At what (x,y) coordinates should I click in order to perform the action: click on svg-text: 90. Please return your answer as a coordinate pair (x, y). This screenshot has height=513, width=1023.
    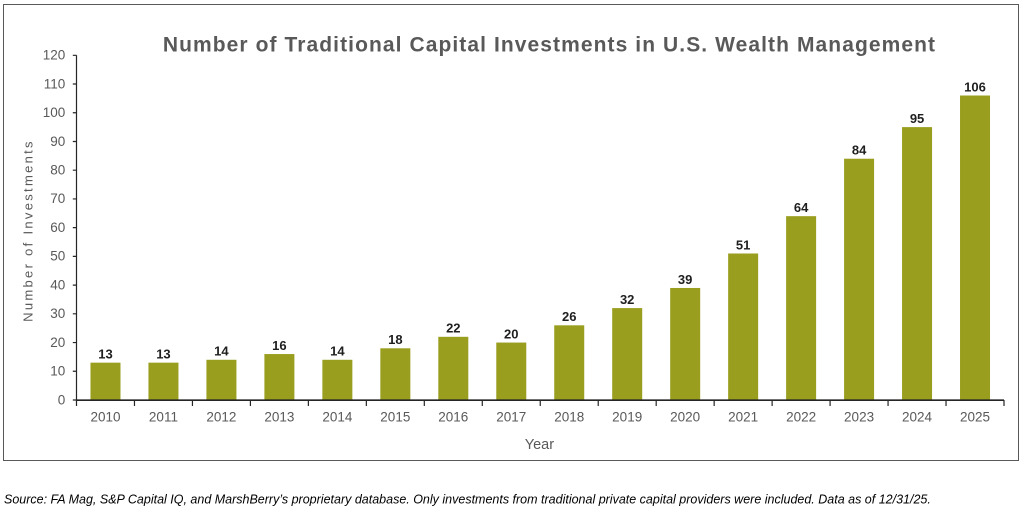
    Looking at the image, I should click on (57, 141).